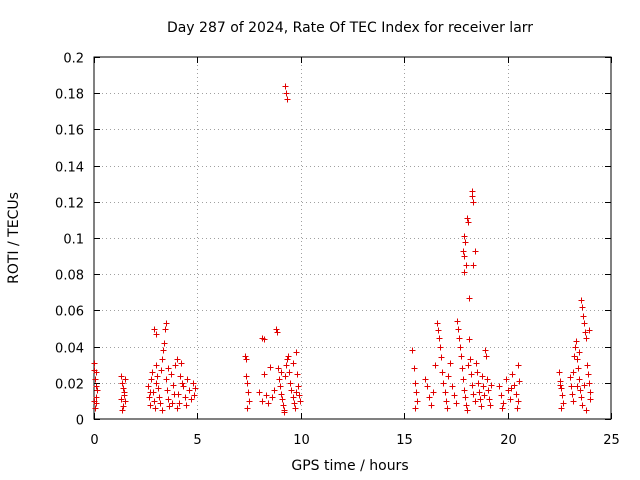  Describe the element at coordinates (94, 440) in the screenshot. I see `x-tick-label: 0` at that location.